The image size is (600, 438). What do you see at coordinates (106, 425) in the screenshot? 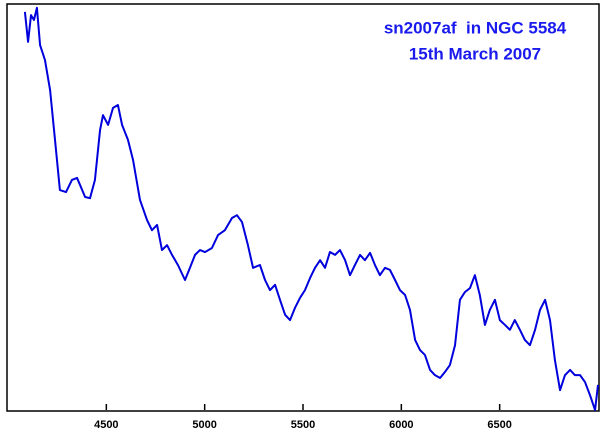
I see `x-tick-label: 4500` at bounding box center [106, 425].